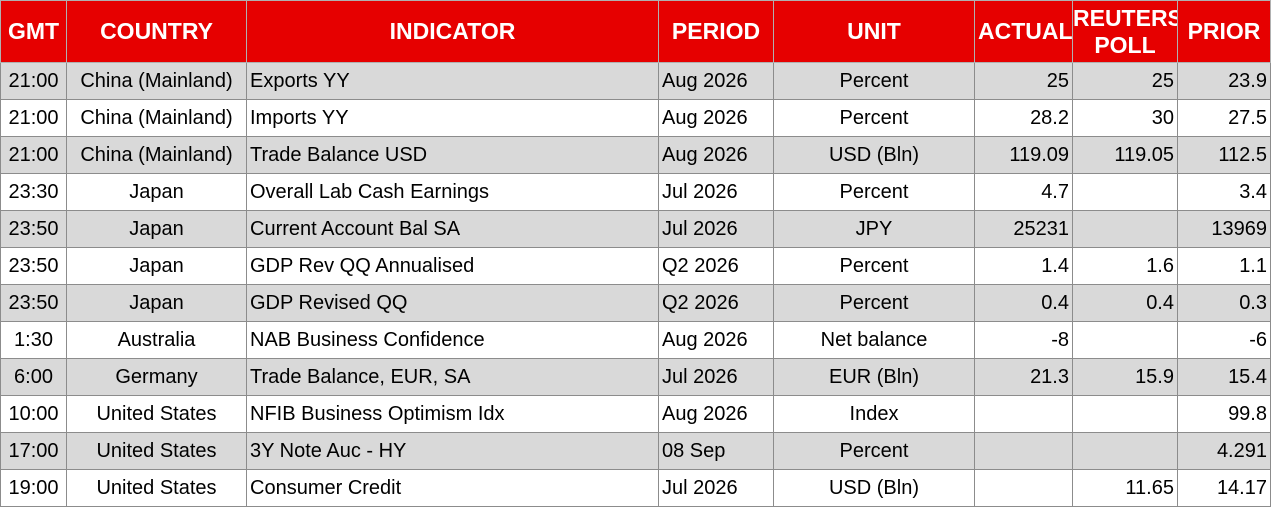  I want to click on cell-indicator: Current Account Bal SA, so click(452, 229).